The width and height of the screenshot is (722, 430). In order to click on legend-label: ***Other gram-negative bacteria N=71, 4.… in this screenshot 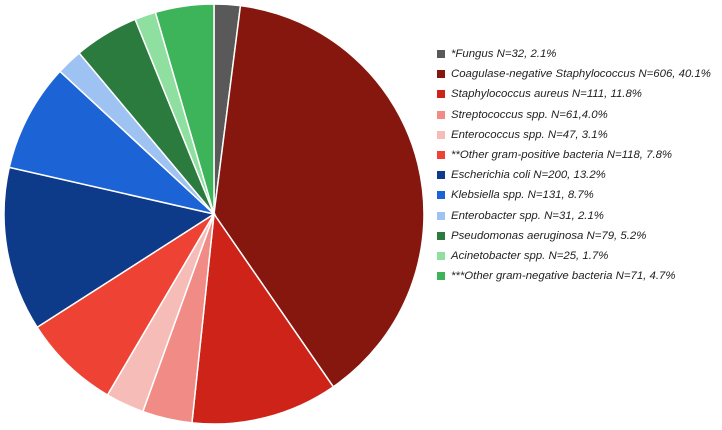, I will do `click(563, 276)`.